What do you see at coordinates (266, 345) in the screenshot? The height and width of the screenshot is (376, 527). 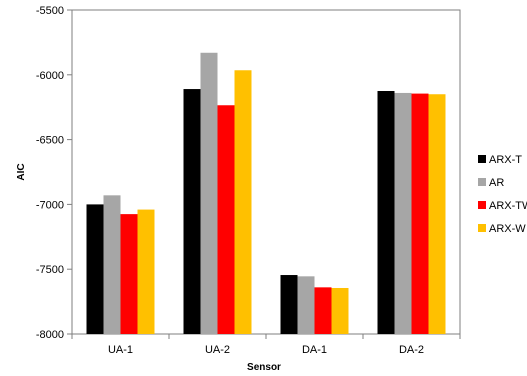 I see `x-axis: UA-1 UA-2 DA-1 DA-2` at bounding box center [266, 345].